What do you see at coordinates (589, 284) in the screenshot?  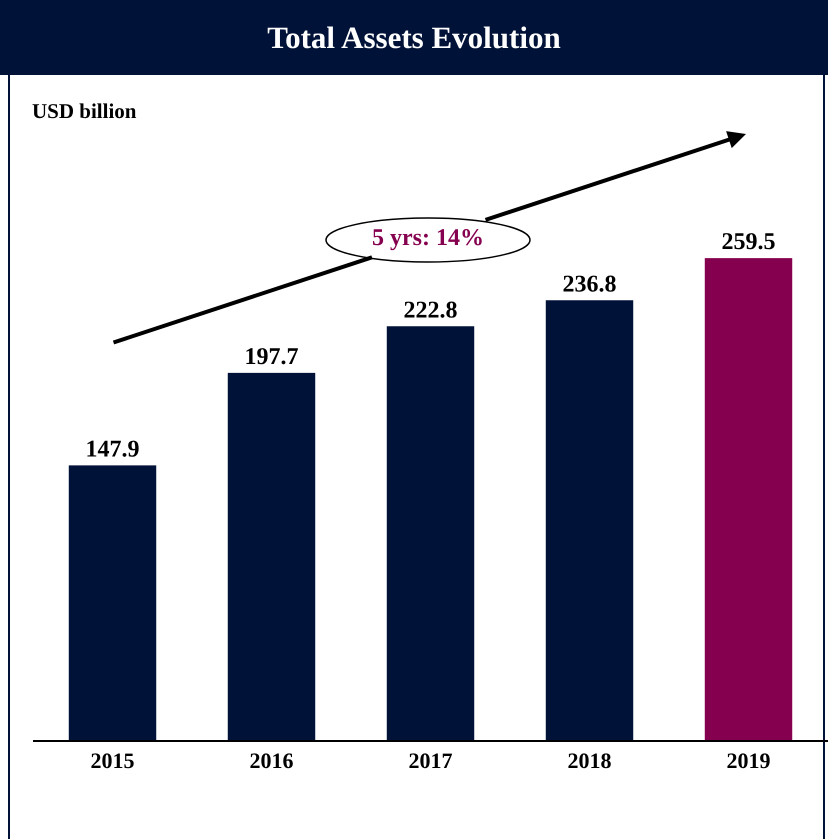 I see `data-label: 236.8` at bounding box center [589, 284].